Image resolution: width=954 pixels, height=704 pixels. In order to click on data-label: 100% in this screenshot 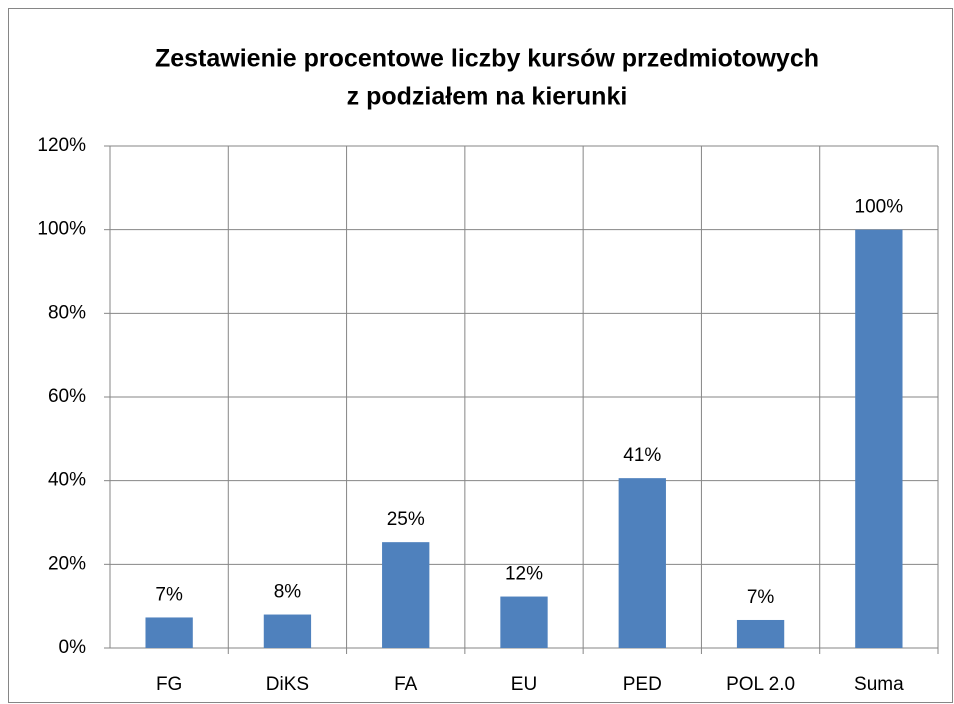, I will do `click(879, 207)`.